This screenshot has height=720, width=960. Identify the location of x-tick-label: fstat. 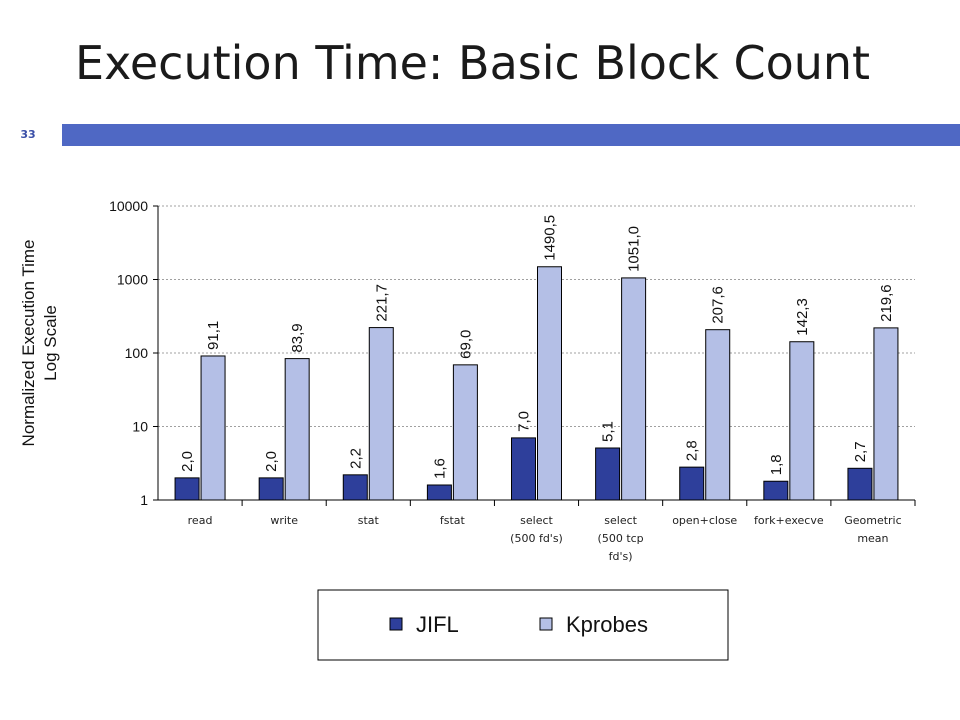
(453, 520).